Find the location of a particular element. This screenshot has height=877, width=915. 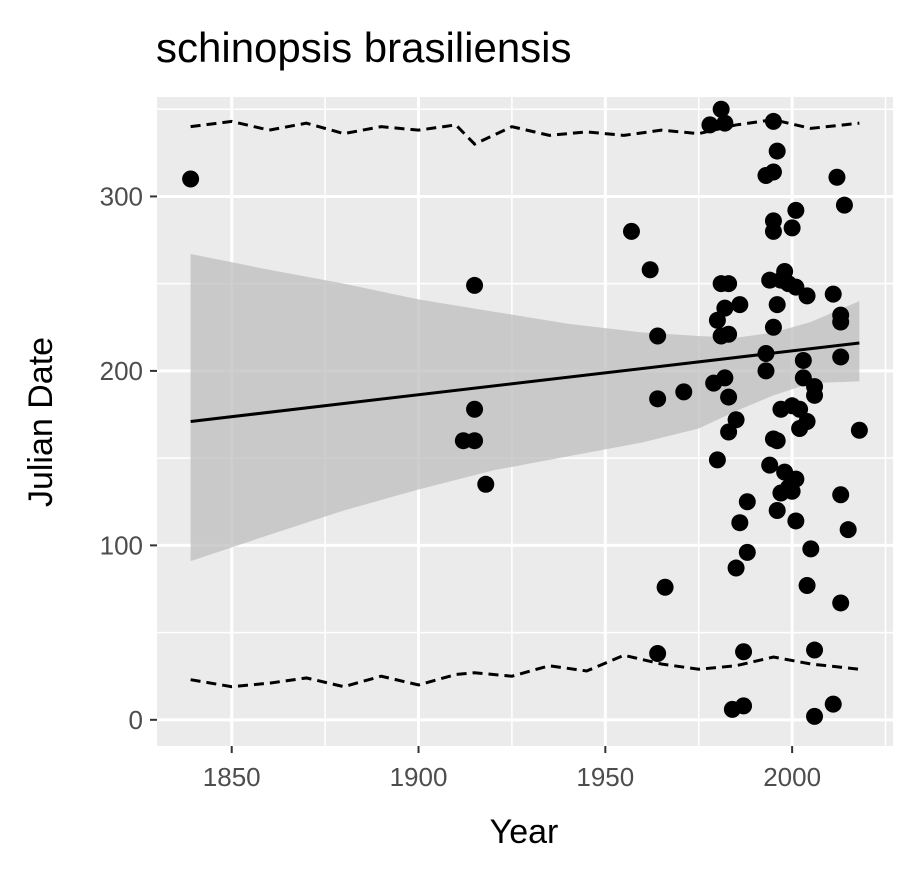

x-axis-ticks: 1850 1900 1950 2000 is located at coordinates (512, 769).